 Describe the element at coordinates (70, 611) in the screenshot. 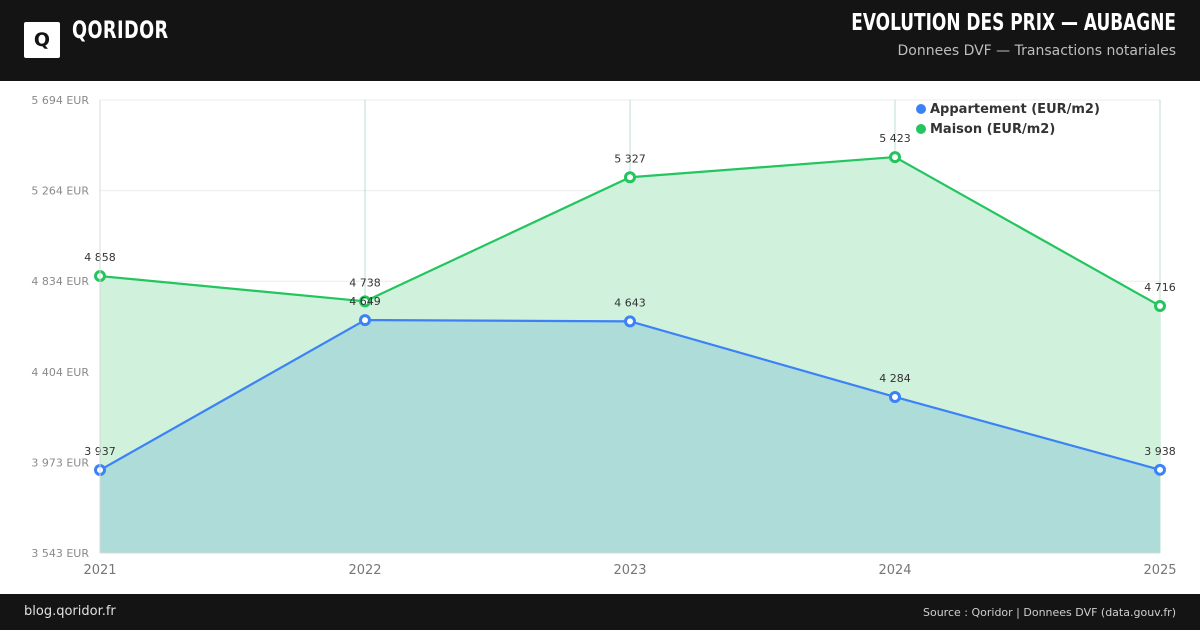

I see `footer-site-link: blog.qoridor.fr` at that location.